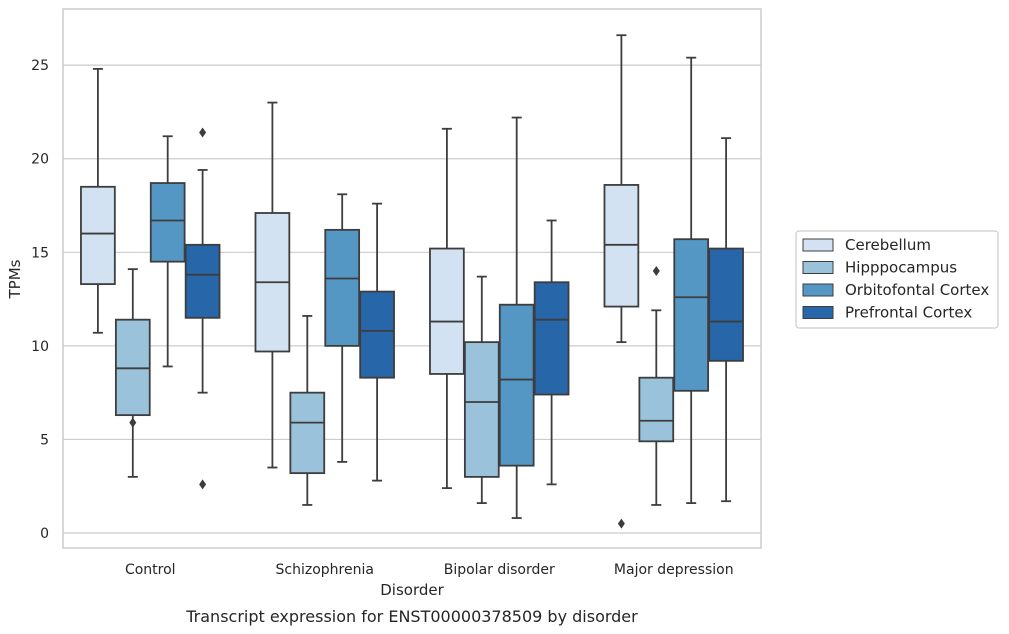 Image resolution: width=1009 pixels, height=634 pixels. I want to click on y-tick-label: 5, so click(44, 440).